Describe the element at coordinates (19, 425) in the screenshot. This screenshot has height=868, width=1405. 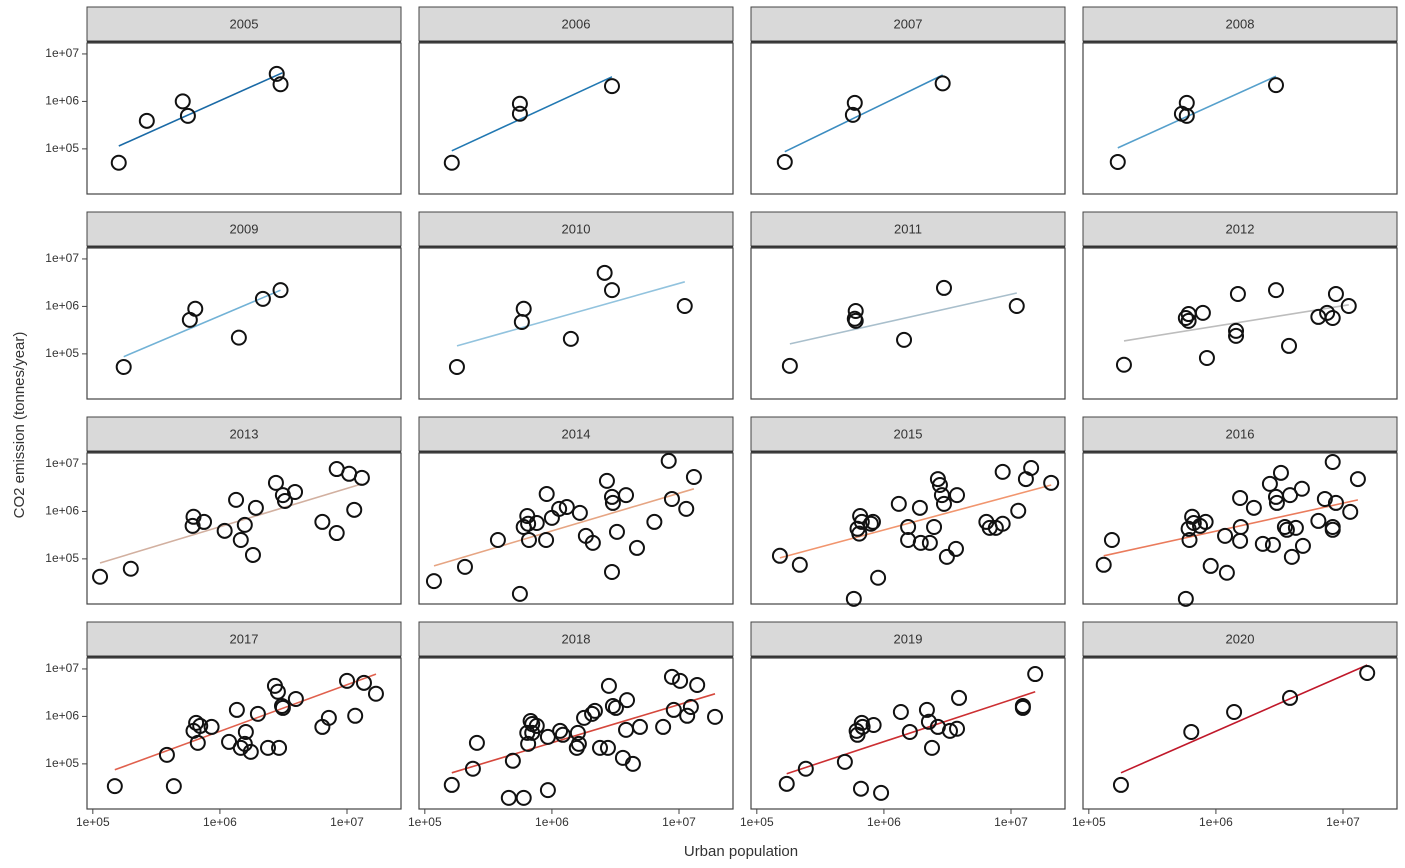
I see `y-axis-title: CO2 emission (tonnes/year)` at that location.